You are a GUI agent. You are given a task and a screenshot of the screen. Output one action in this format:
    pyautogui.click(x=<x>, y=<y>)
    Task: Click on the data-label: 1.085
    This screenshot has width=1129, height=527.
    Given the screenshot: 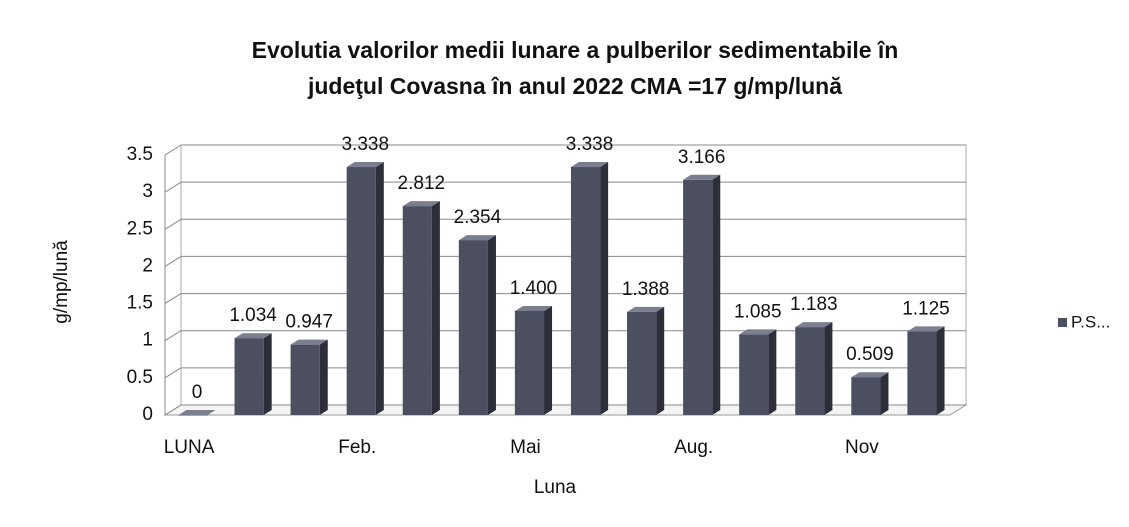 What is the action you would take?
    pyautogui.click(x=758, y=311)
    